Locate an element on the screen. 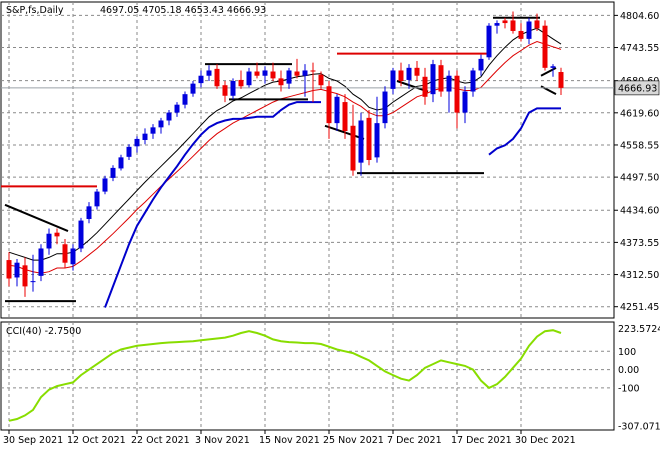 The height and width of the screenshot is (450, 660). time-tick-label: 22 Oct 2021 is located at coordinates (160, 440).